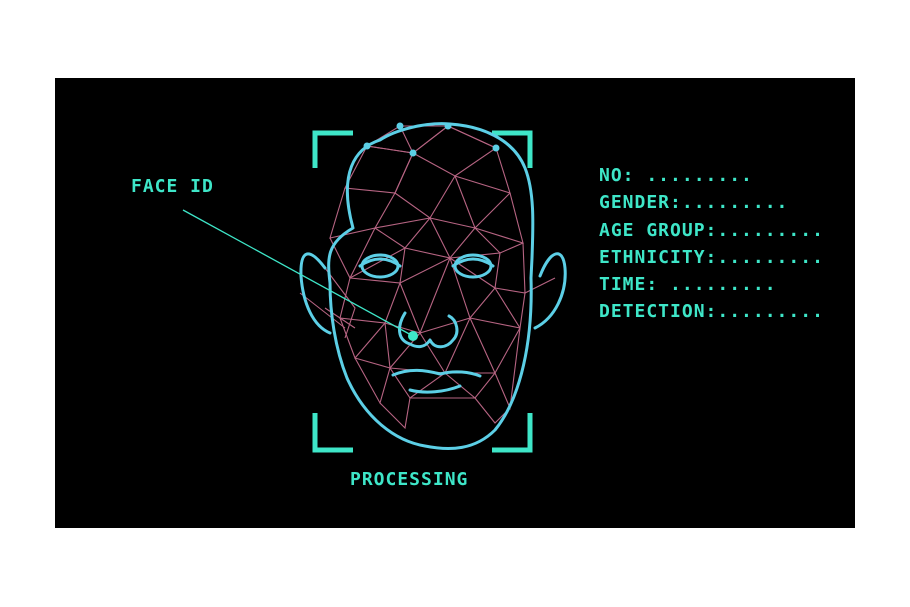 This screenshot has width=910, height=607. I want to click on mesh-points, so click(431, 139).